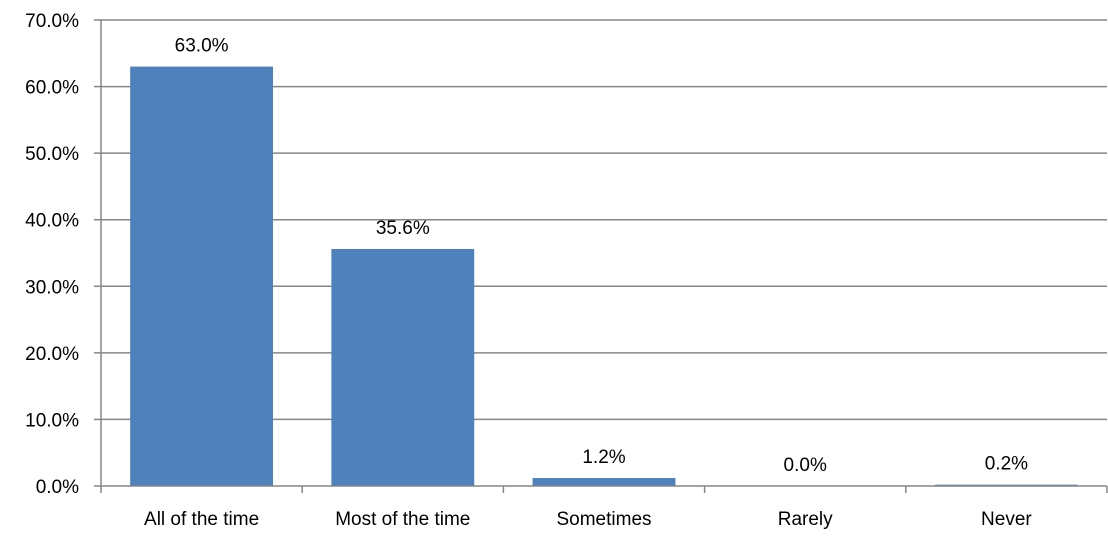 This screenshot has height=538, width=1108. Describe the element at coordinates (1006, 519) in the screenshot. I see `x-category-label: Never` at that location.